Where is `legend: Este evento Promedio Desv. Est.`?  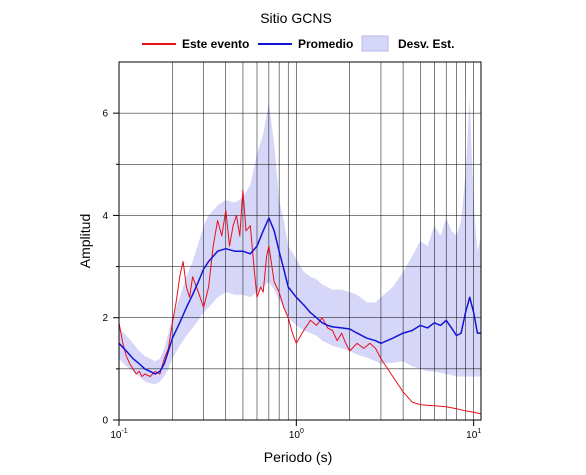
legend: Este evento Promedio Desv. Est. is located at coordinates (298, 43).